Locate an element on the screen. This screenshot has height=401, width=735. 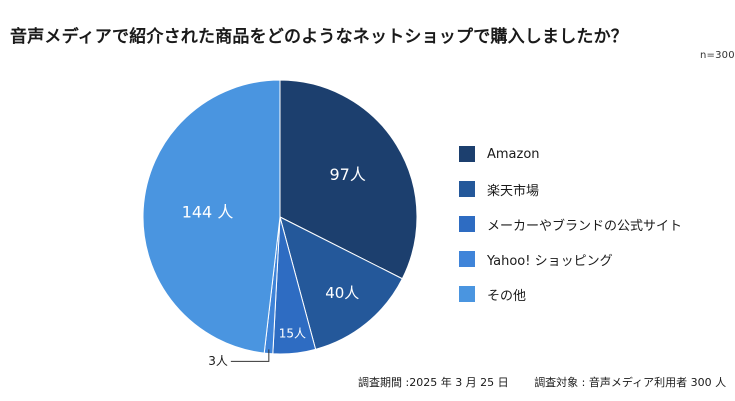
label-other: 144 人 is located at coordinates (208, 211).